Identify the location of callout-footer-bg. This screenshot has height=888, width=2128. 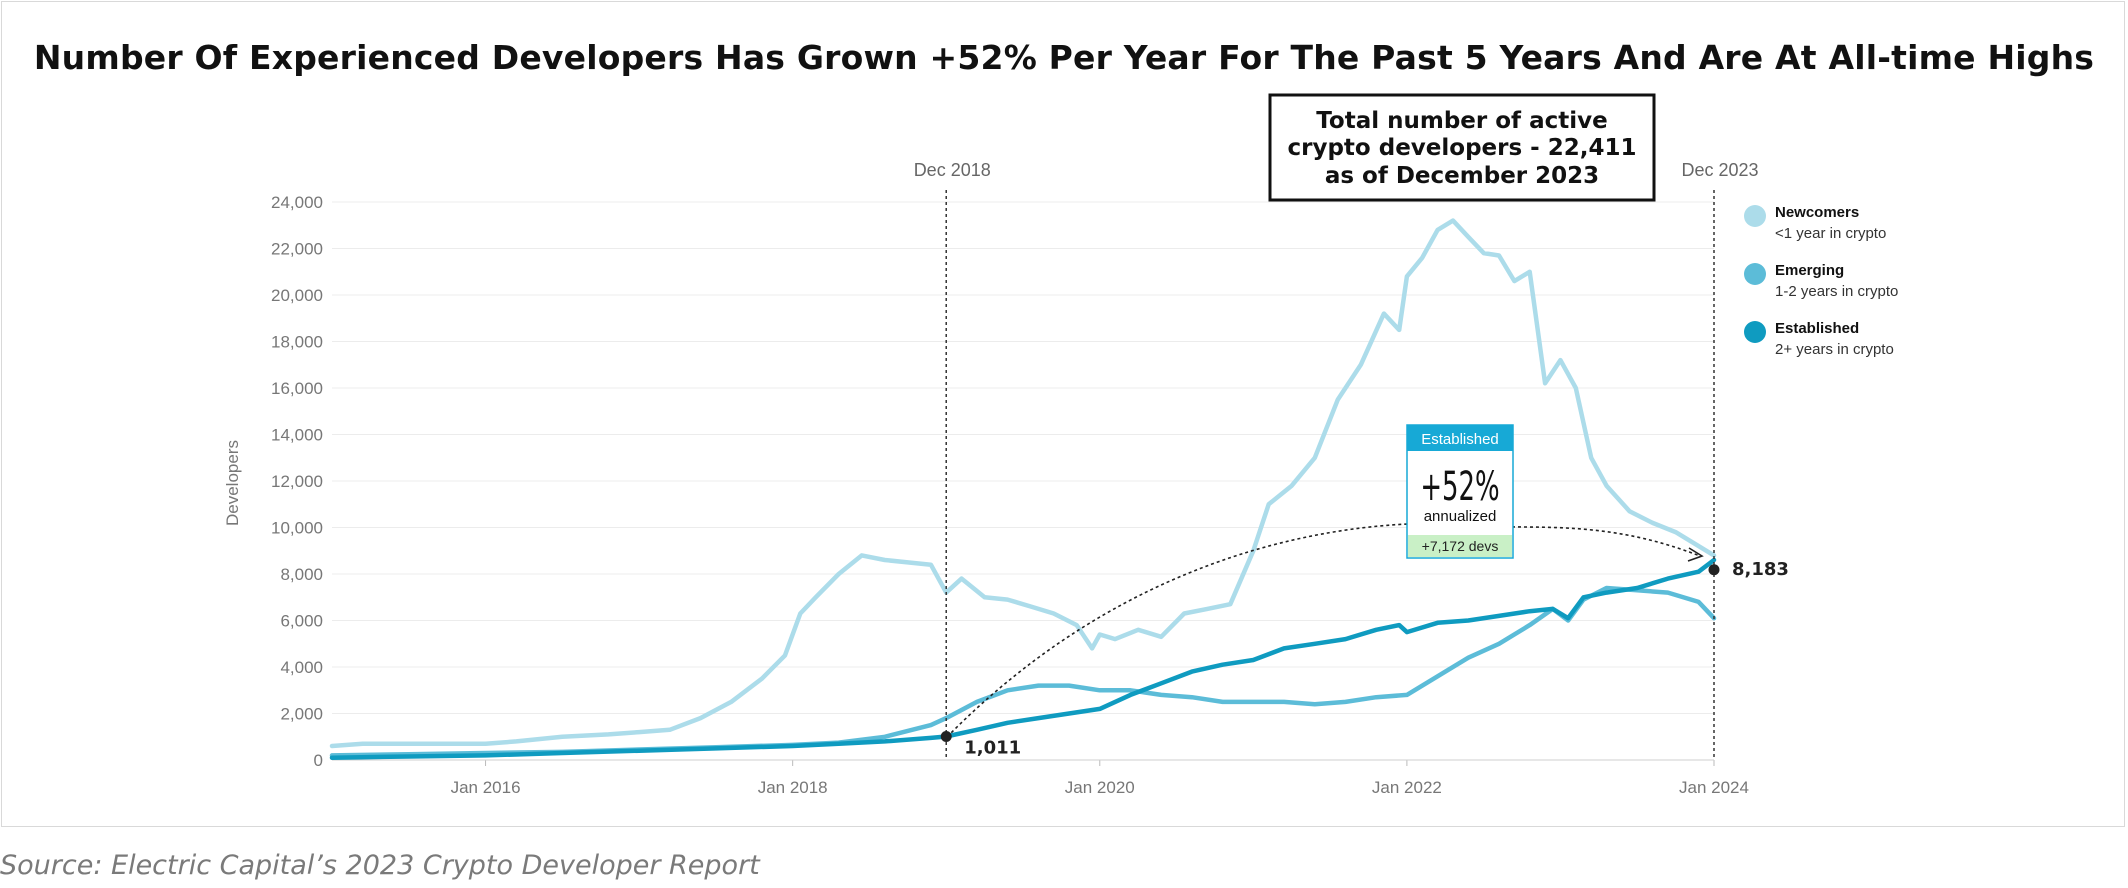
(1460, 546).